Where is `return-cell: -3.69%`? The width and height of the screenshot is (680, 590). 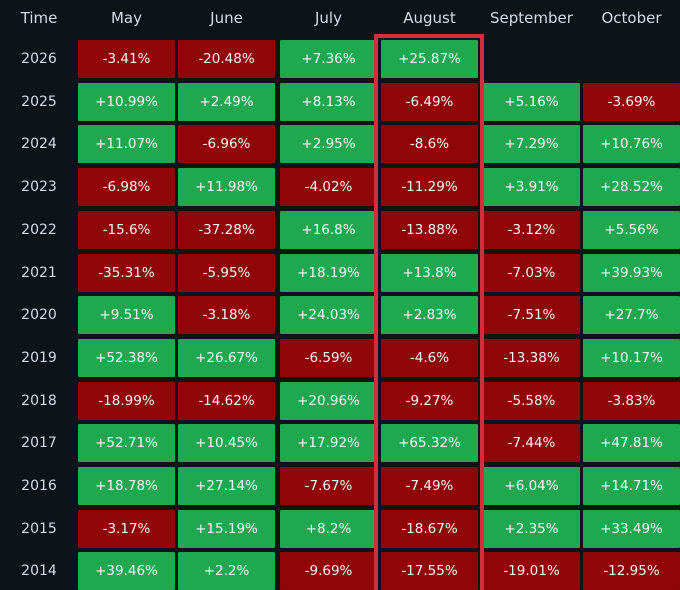
return-cell: -3.69% is located at coordinates (631, 101).